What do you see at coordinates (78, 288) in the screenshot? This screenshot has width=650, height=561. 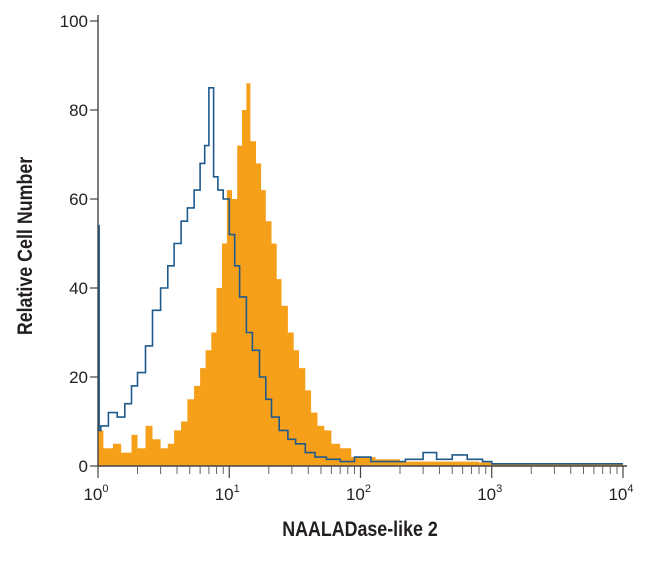 I see `y-tick-label: 40` at bounding box center [78, 288].